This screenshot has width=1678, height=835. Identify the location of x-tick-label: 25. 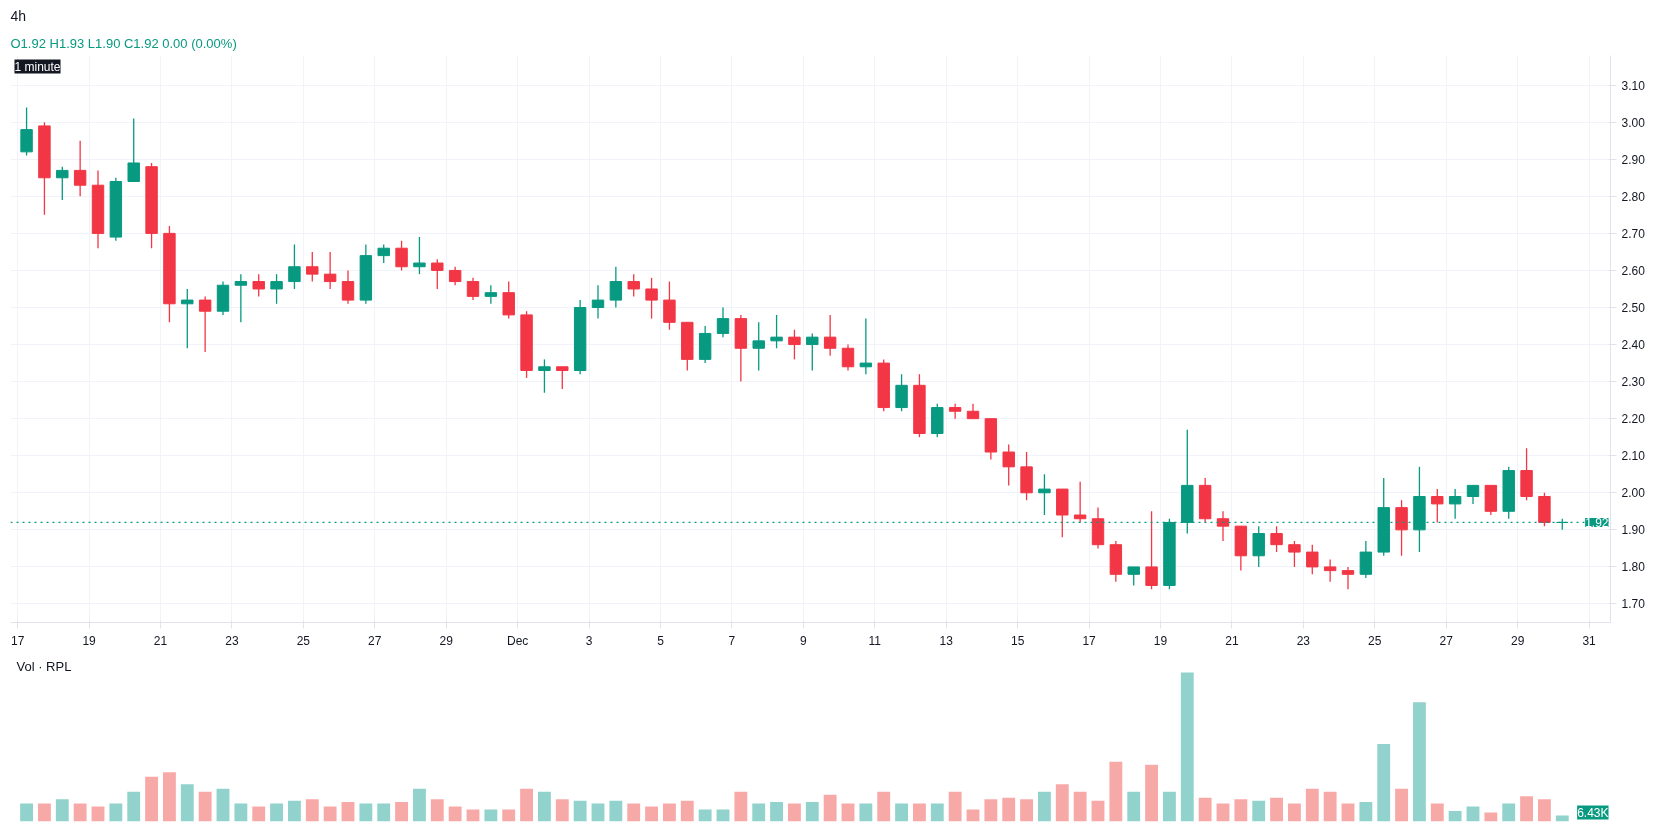
(1375, 640).